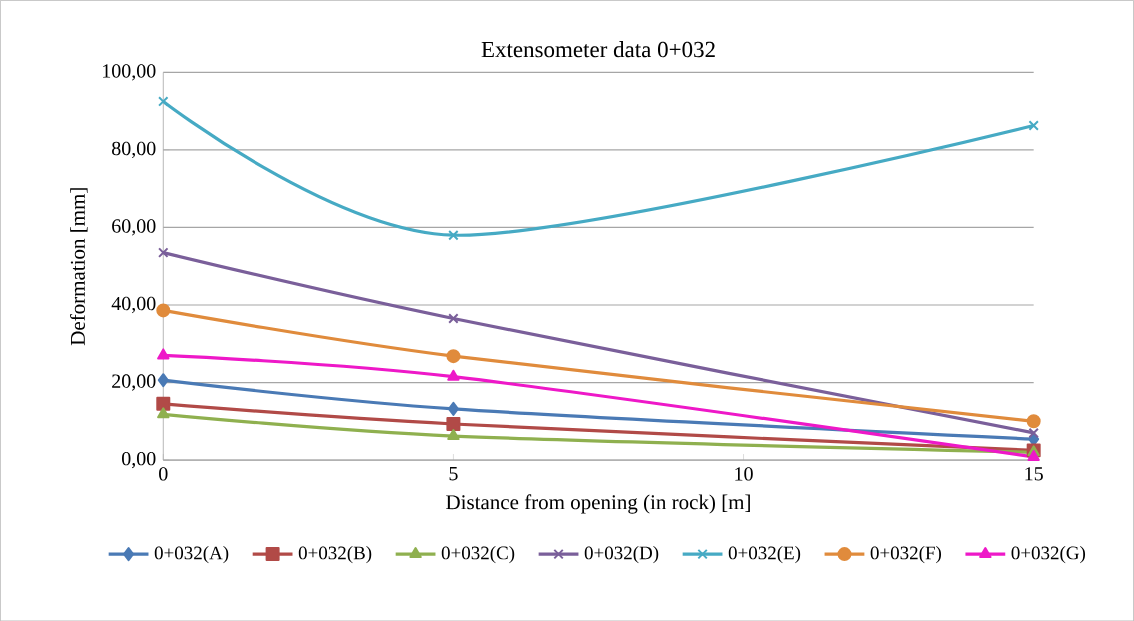 The width and height of the screenshot is (1134, 621). What do you see at coordinates (1048, 554) in the screenshot?
I see `legend-label: 0+032(G)` at bounding box center [1048, 554].